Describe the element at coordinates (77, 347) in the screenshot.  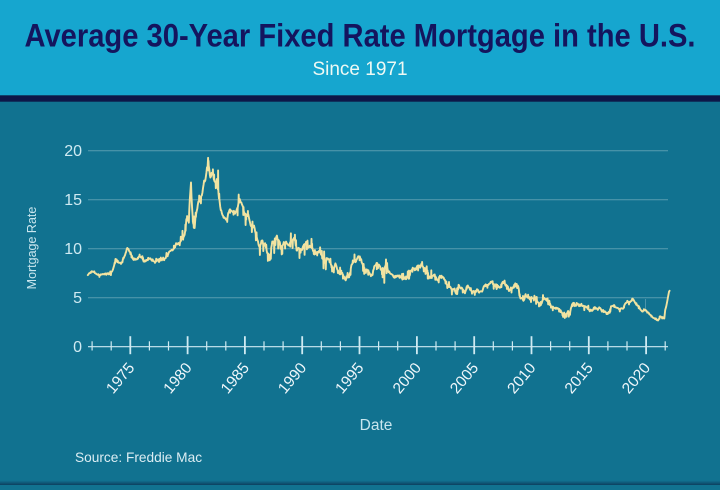
I see `svg-text: 0` at that location.